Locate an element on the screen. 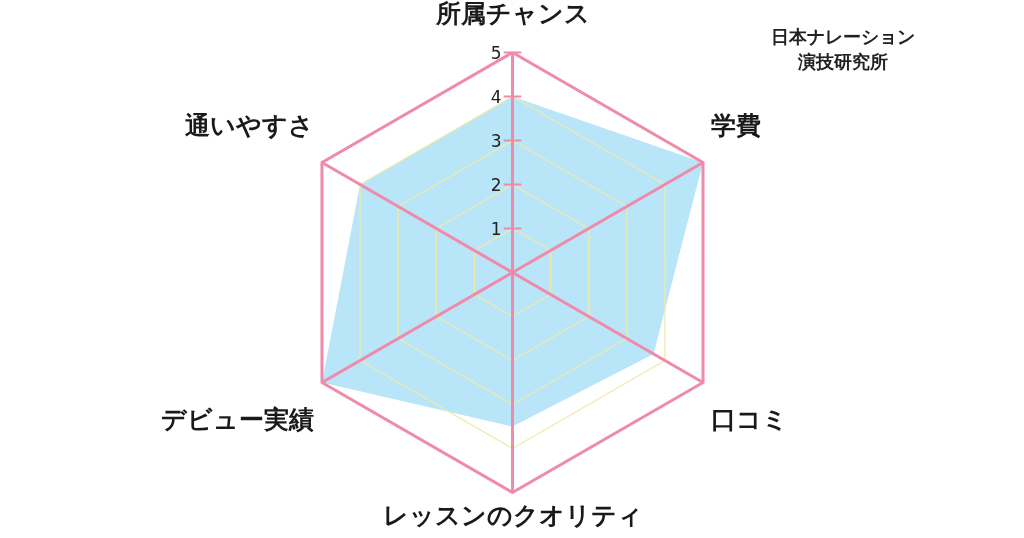 The image size is (1024, 538). y-tick-label: 5 is located at coordinates (496, 53).